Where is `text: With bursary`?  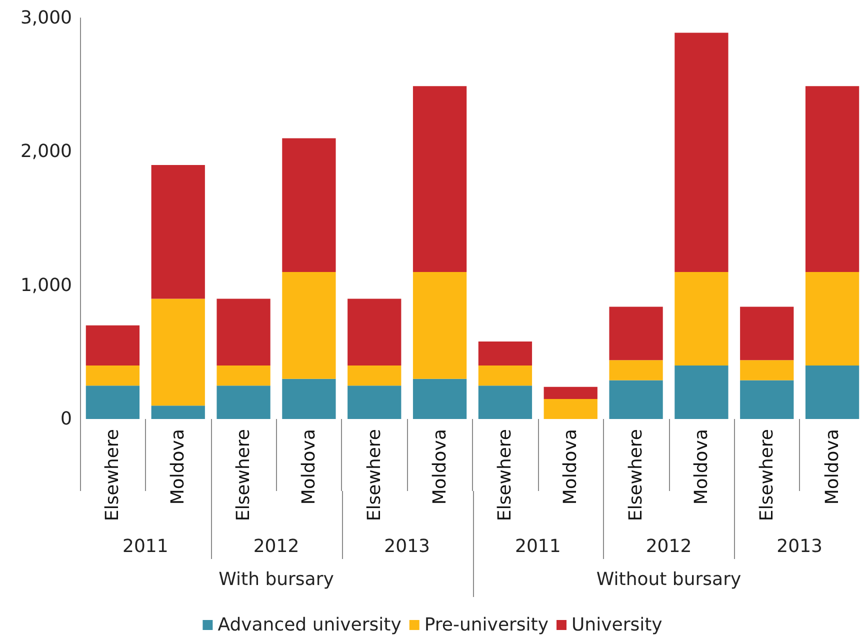
text: With bursary is located at coordinates (276, 579).